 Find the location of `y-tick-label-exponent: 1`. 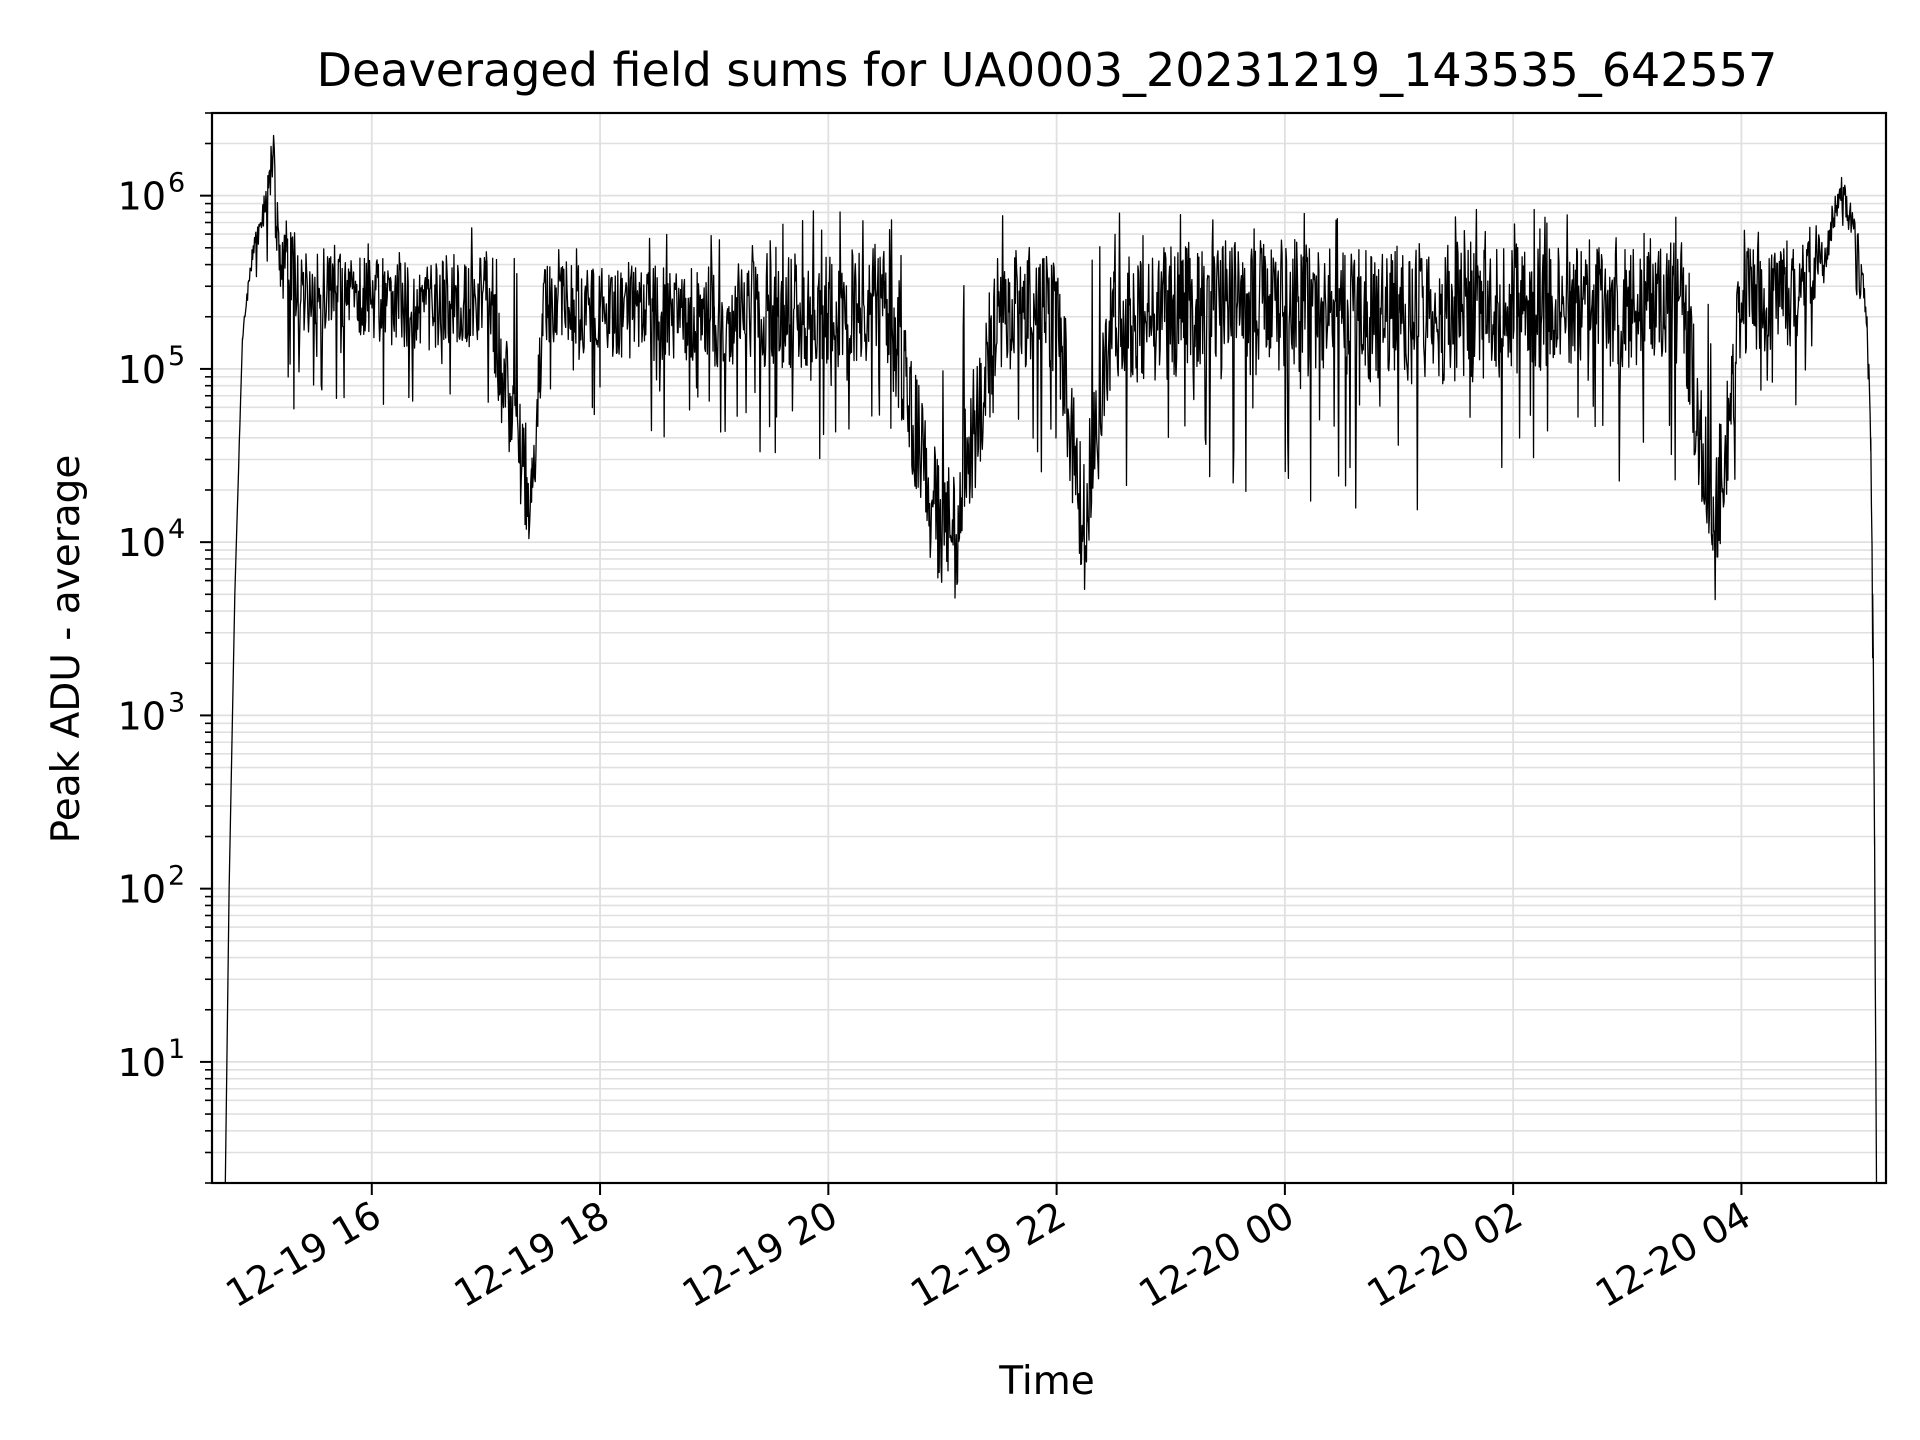

y-tick-label-exponent: 1 is located at coordinates (176, 1049).